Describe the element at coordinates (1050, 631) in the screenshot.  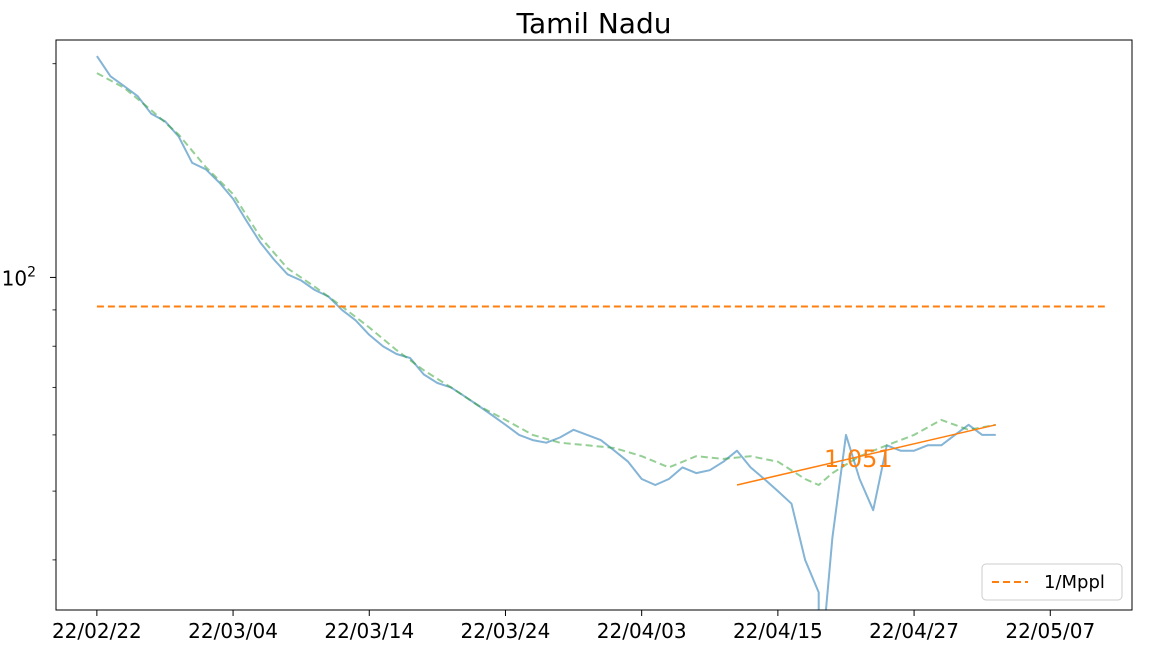
I see `x-tick-label: 22/05/07` at that location.